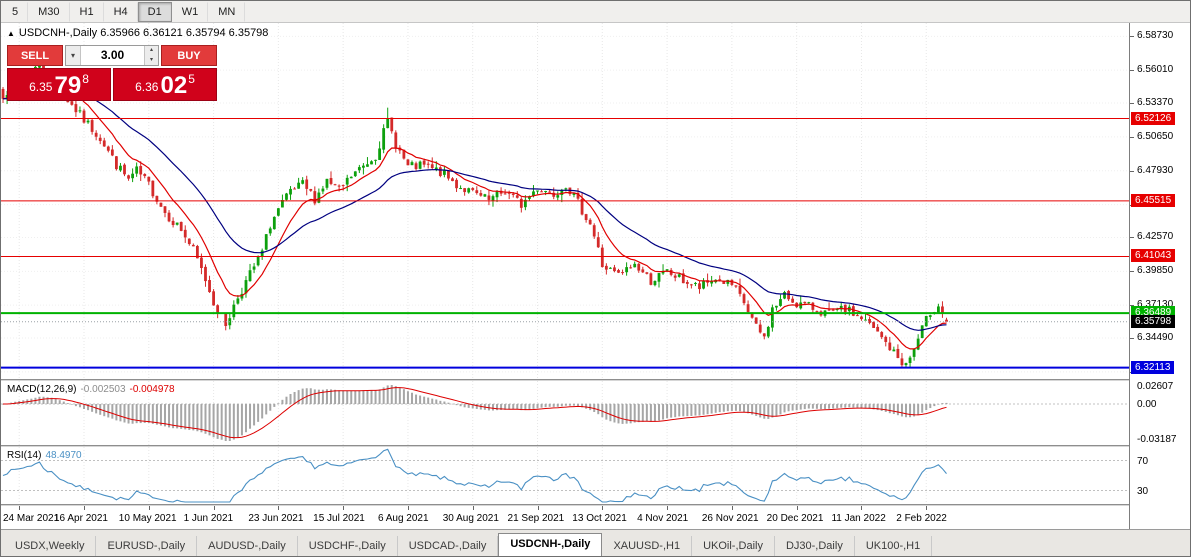 The height and width of the screenshot is (557, 1191). What do you see at coordinates (68, 85) in the screenshot?
I see `sell-price-big: 79` at bounding box center [68, 85].